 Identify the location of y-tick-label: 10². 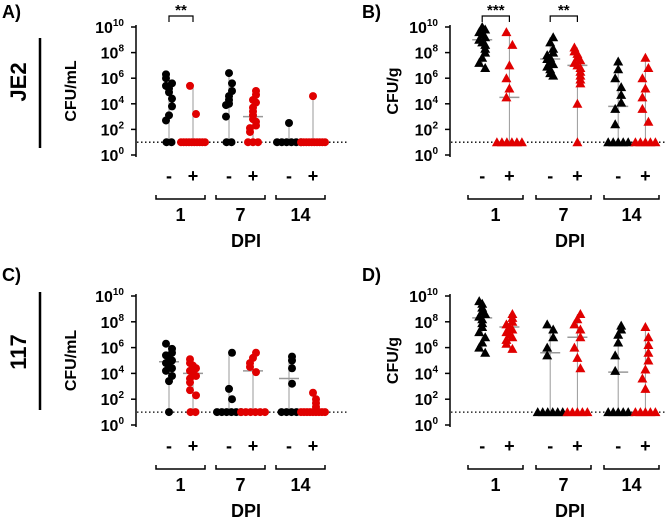
(113, 399).